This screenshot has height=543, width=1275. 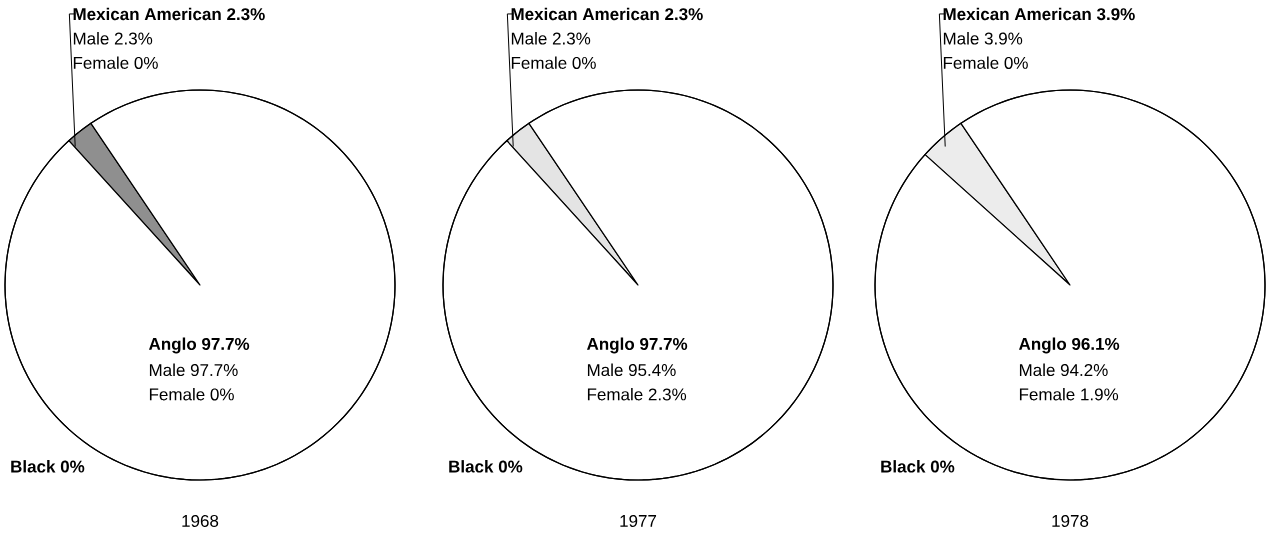 What do you see at coordinates (631, 370) in the screenshot?
I see `text: Male 95.4%` at bounding box center [631, 370].